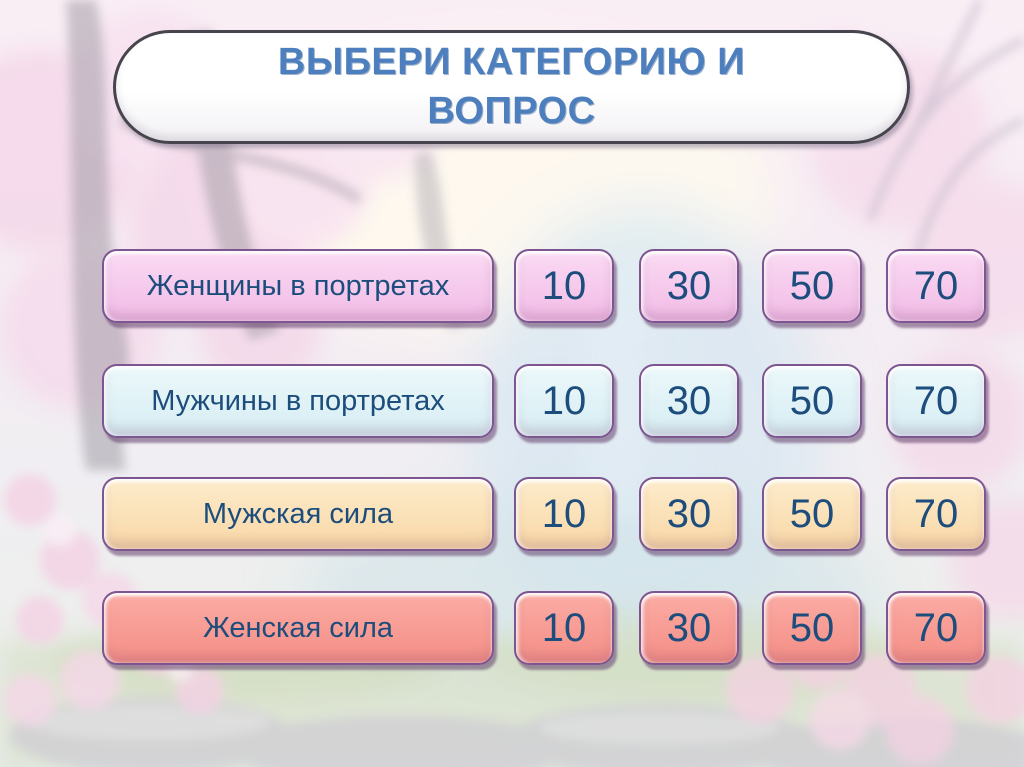 This screenshot has width=1024, height=767. Describe the element at coordinates (512, 287) in the screenshot. I see `board-row: Женщины в портретах 10 30 50 70` at that location.